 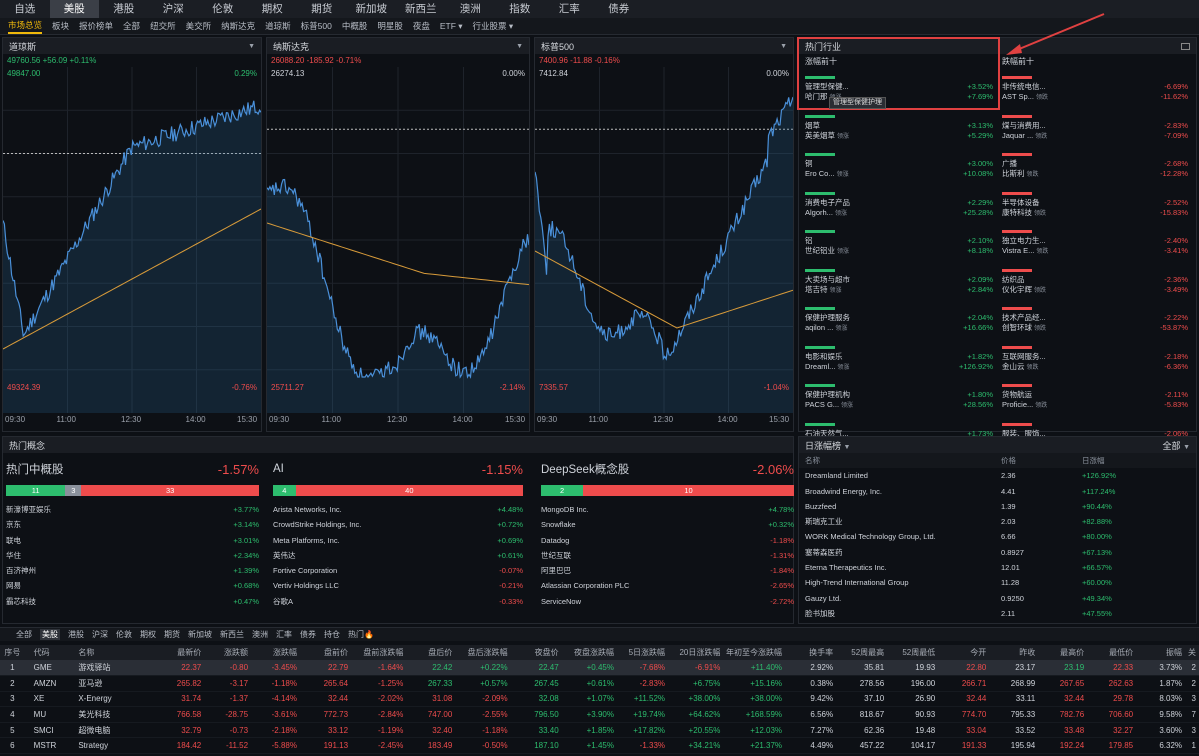 What do you see at coordinates (493, 26) in the screenshot?
I see `sub-tab: 行业股票 ▾` at bounding box center [493, 26].